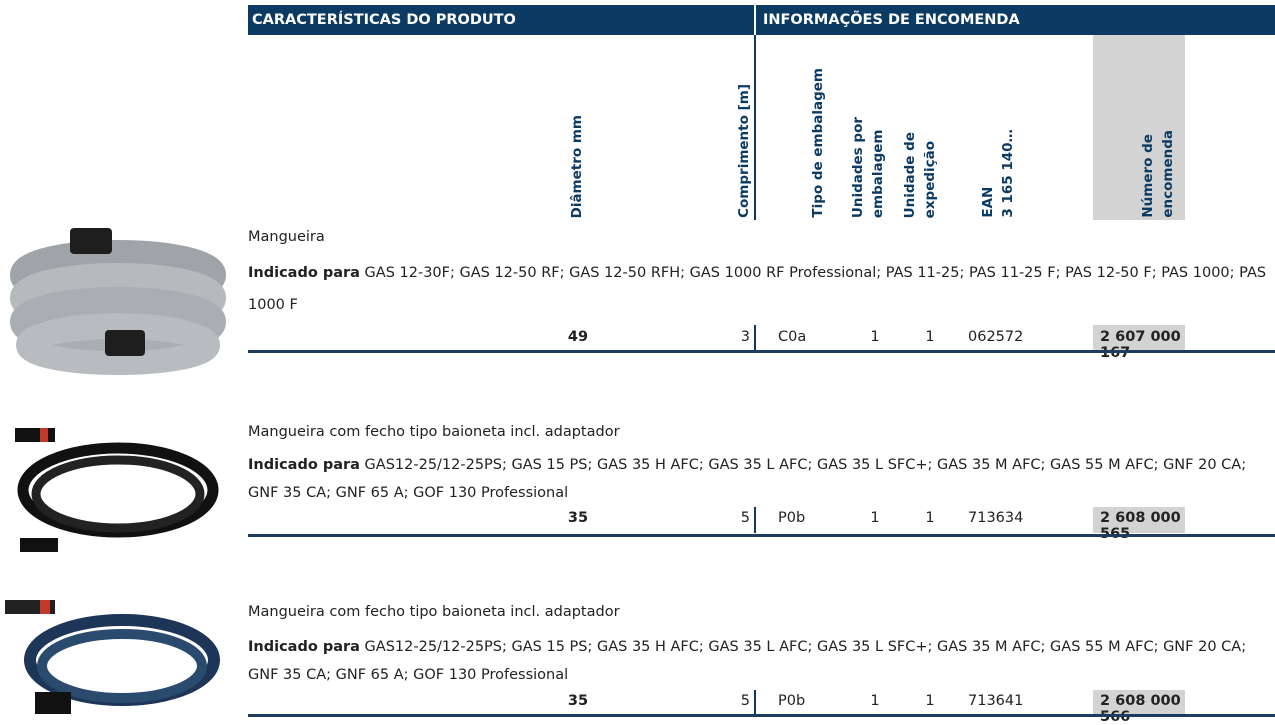  Describe the element at coordinates (920, 175) in the screenshot. I see `col-header: Unidade de expedição` at that location.